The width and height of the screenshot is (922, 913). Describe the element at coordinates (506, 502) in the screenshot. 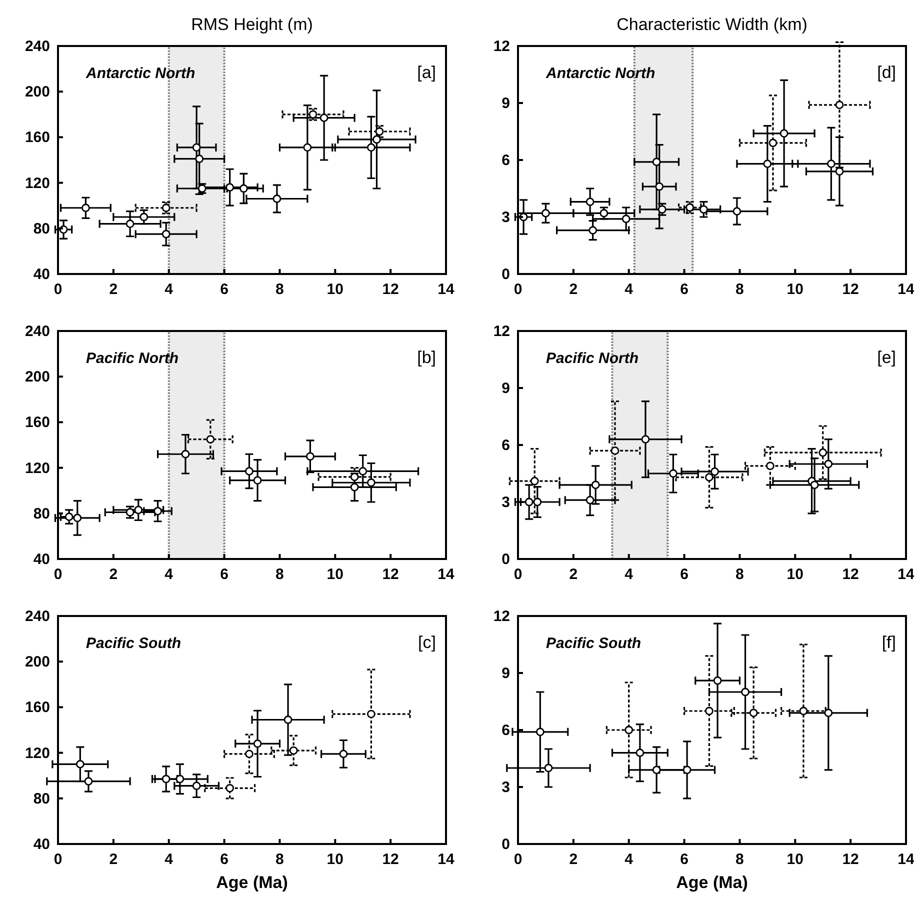

I see `y-tick-label: 3` at that location.